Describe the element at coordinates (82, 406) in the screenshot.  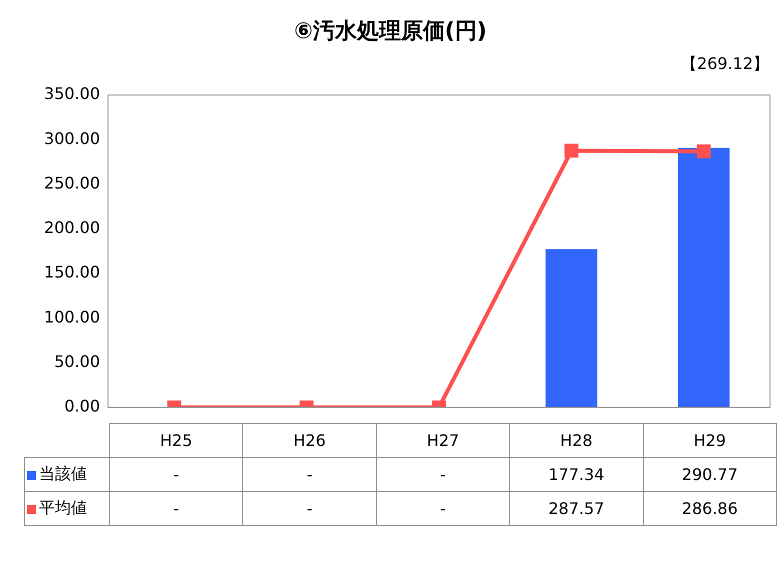
I see `y-tick-label: 0.00` at that location.